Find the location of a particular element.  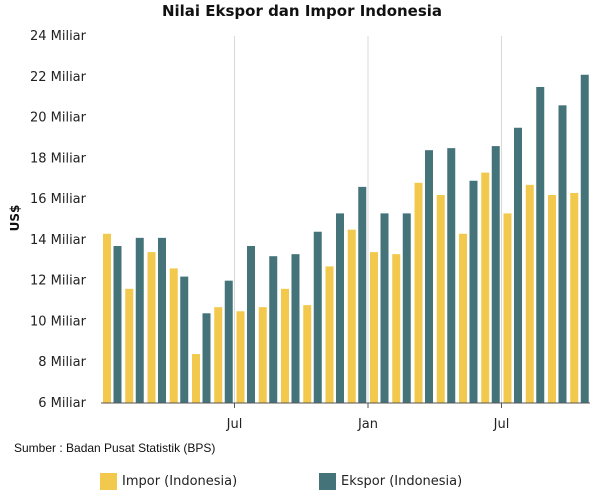

y-tick-label: 14 Miliar is located at coordinates (58, 240).